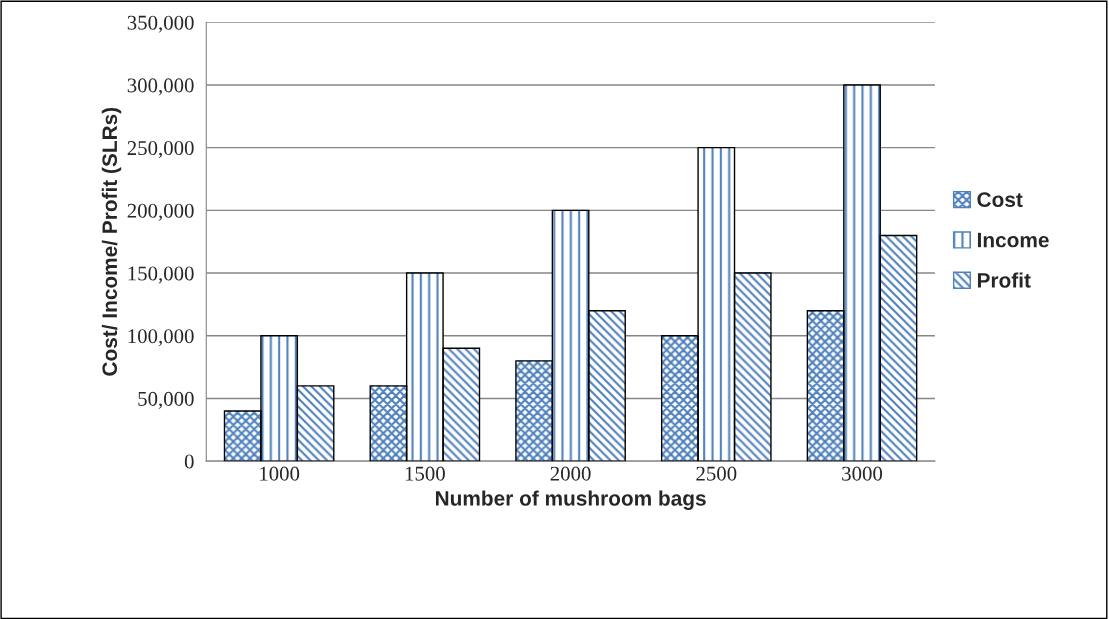 The width and height of the screenshot is (1109, 619). What do you see at coordinates (161, 275) in the screenshot?
I see `y-tick-label: 150,000` at bounding box center [161, 275].